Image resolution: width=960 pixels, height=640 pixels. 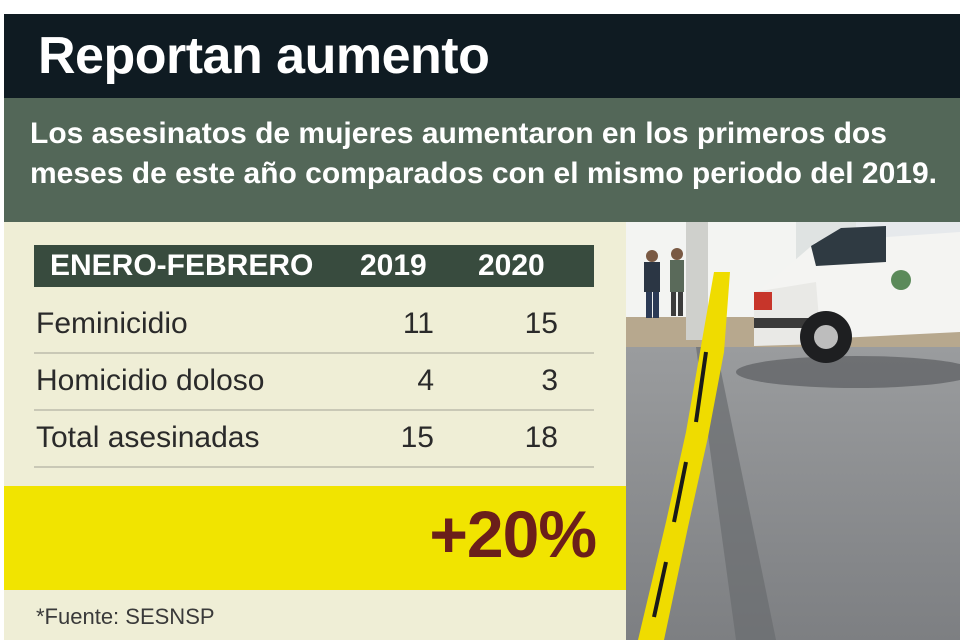 I want to click on police-tape, so click(x=684, y=456).